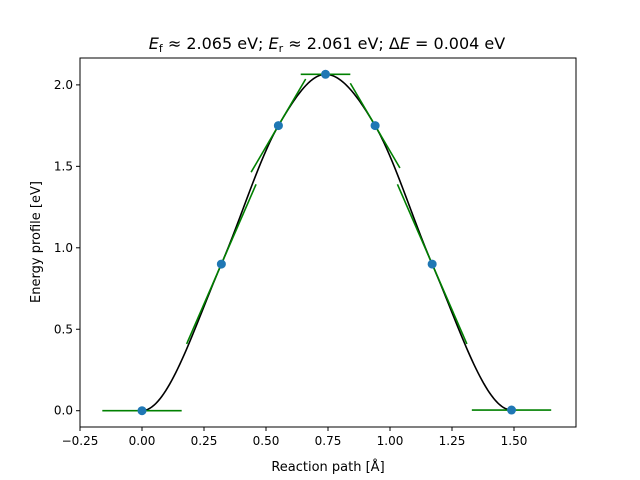  Describe the element at coordinates (204, 441) in the screenshot. I see `x-tick-label: 0.25` at that location.